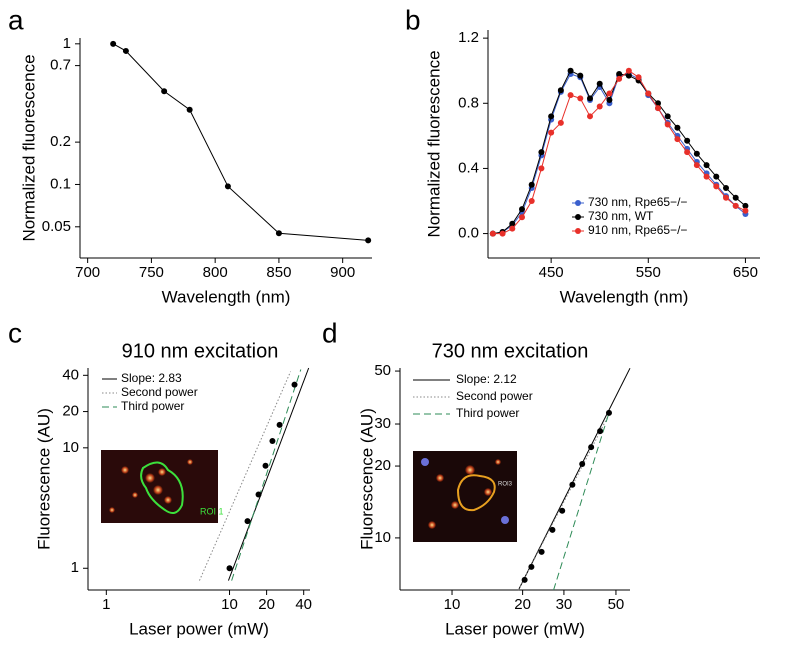  I want to click on inset-label: ROI 1, so click(212, 511).